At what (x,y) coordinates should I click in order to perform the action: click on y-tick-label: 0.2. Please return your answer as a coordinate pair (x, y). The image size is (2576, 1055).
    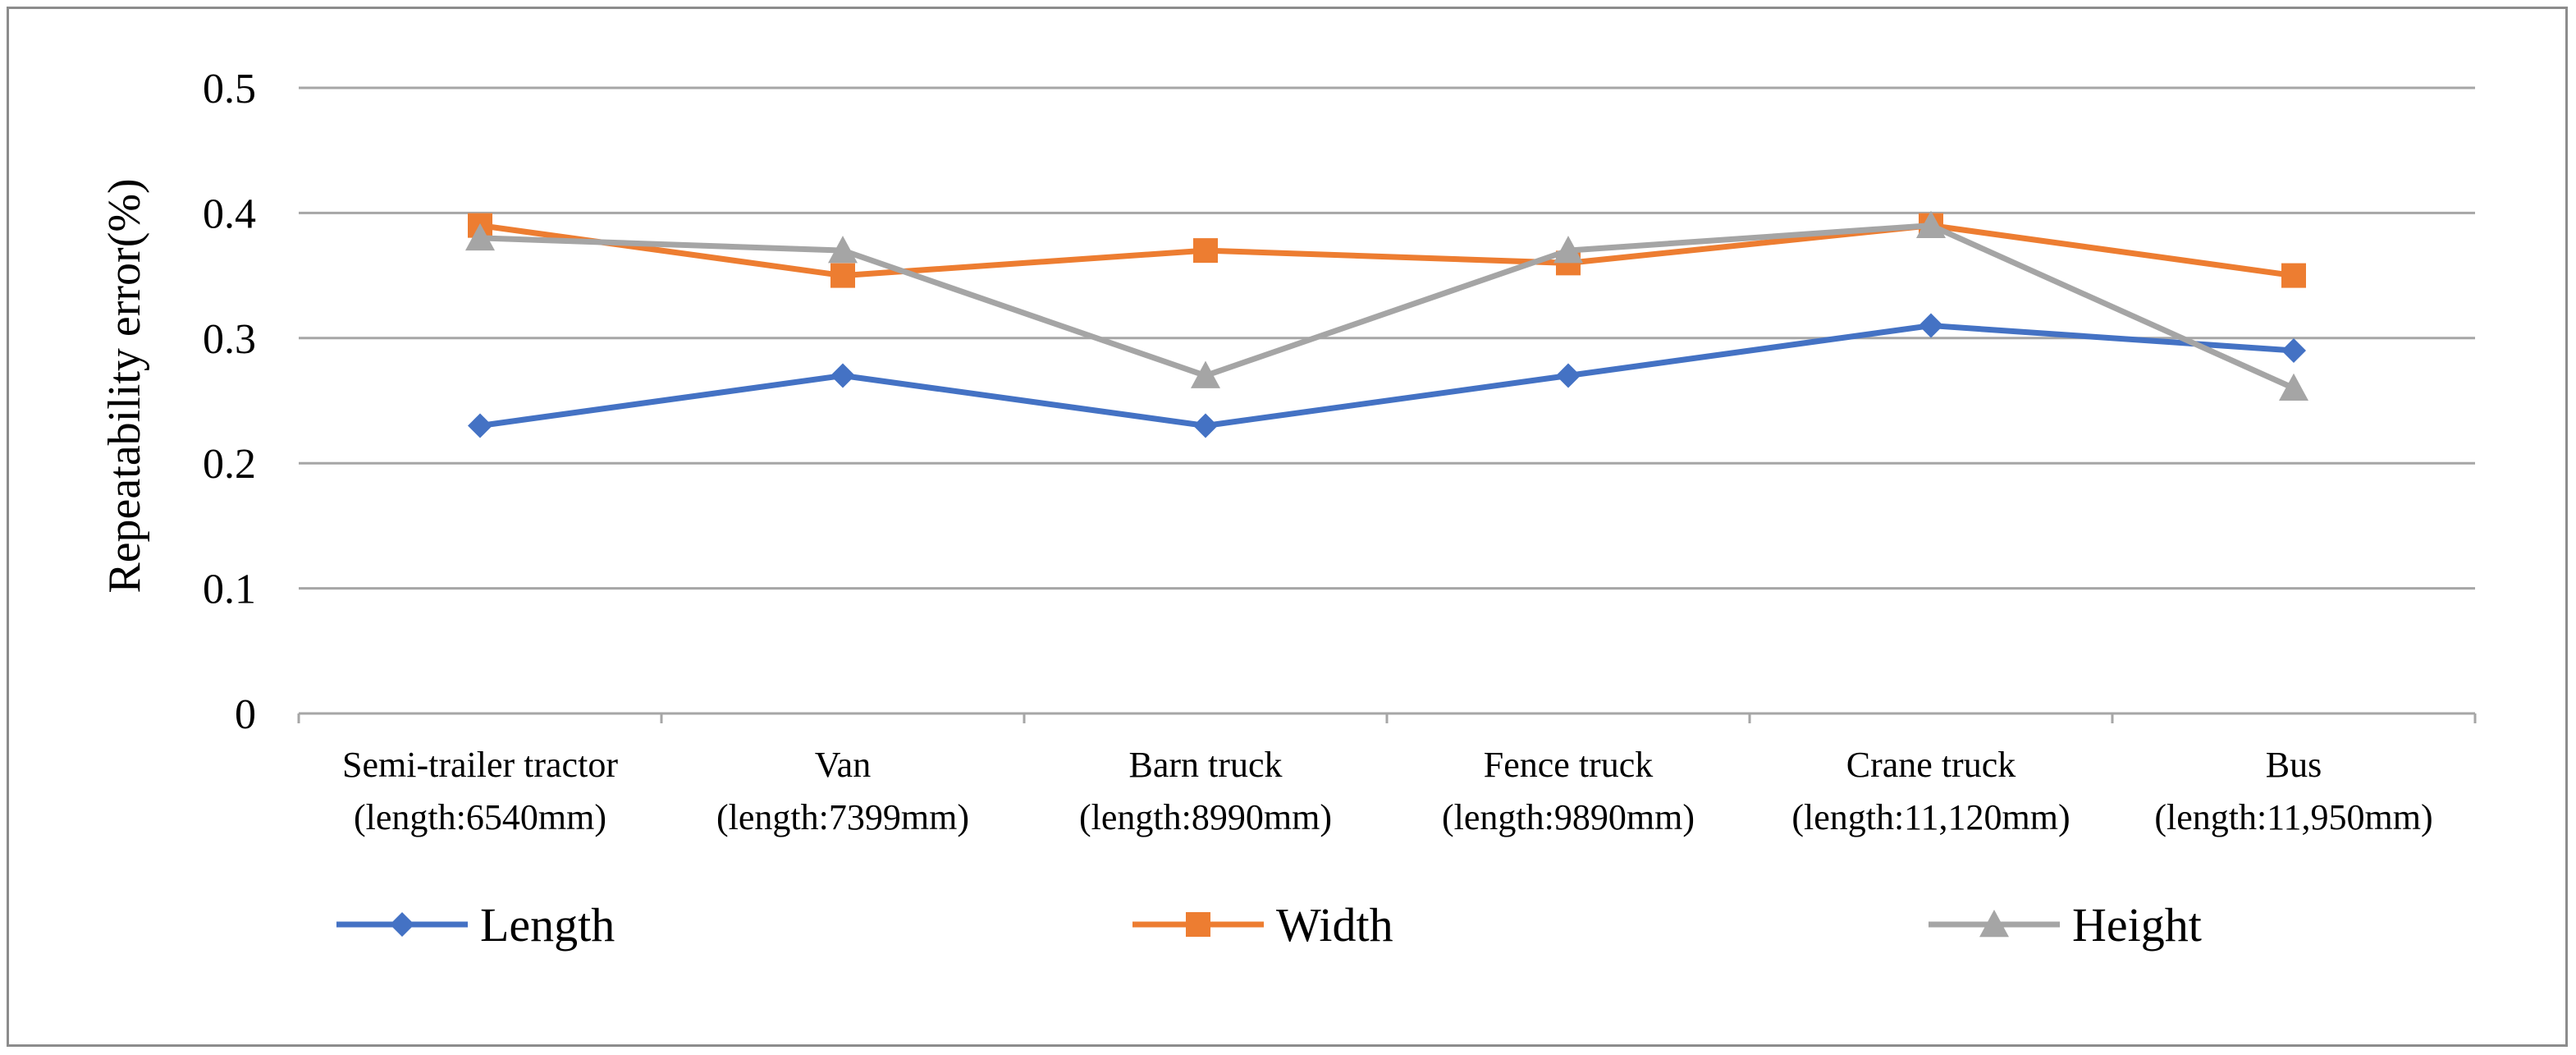
    Looking at the image, I should click on (229, 464).